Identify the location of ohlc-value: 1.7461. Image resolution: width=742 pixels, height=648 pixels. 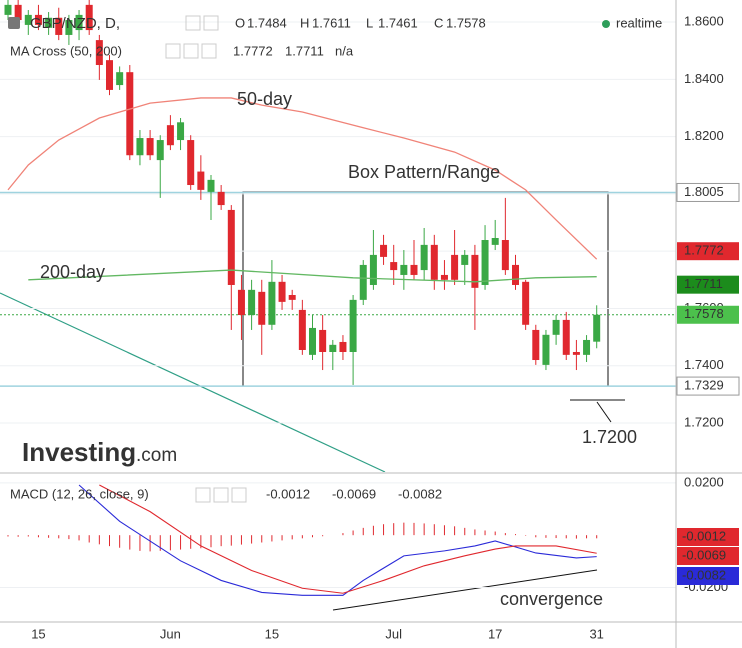
(398, 22).